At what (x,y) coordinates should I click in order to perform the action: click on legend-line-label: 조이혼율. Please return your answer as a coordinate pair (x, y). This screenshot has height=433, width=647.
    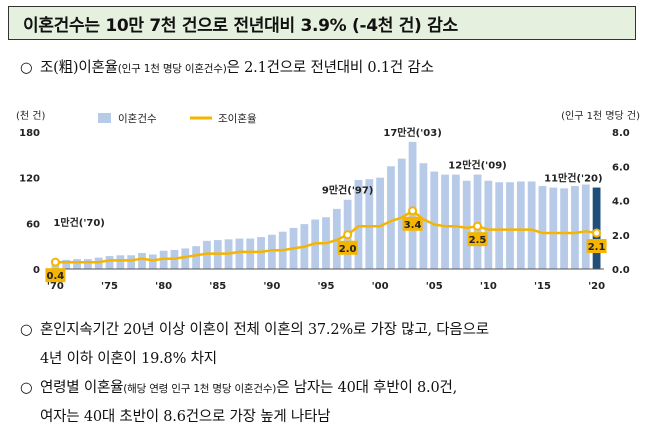
    Looking at the image, I should click on (237, 118).